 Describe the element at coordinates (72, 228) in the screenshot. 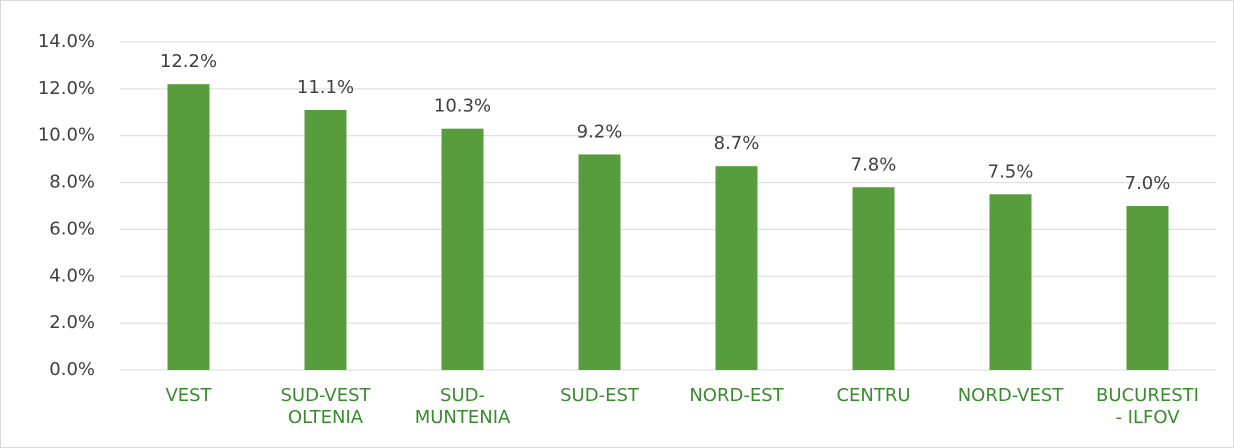

I see `y-tick-label: 6.0%` at that location.